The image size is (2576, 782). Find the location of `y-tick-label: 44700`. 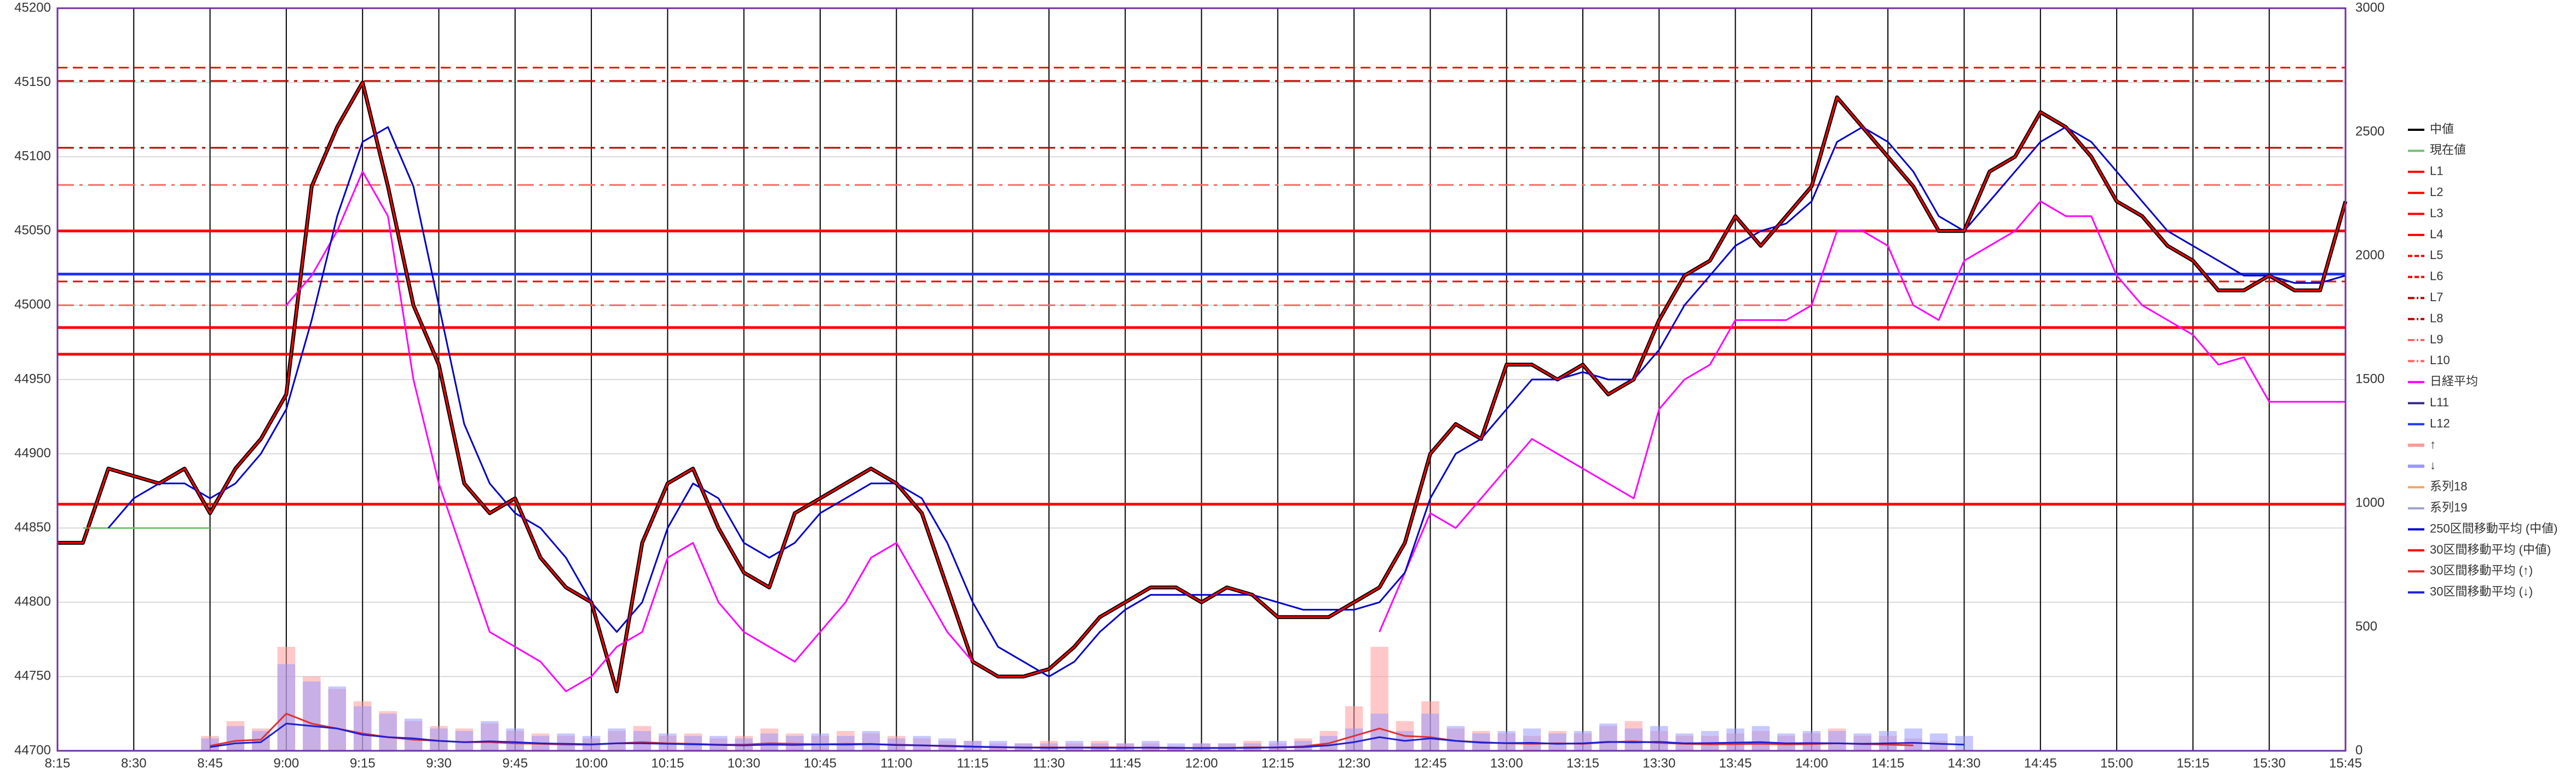

y-tick-label: 44700 is located at coordinates (32, 750).